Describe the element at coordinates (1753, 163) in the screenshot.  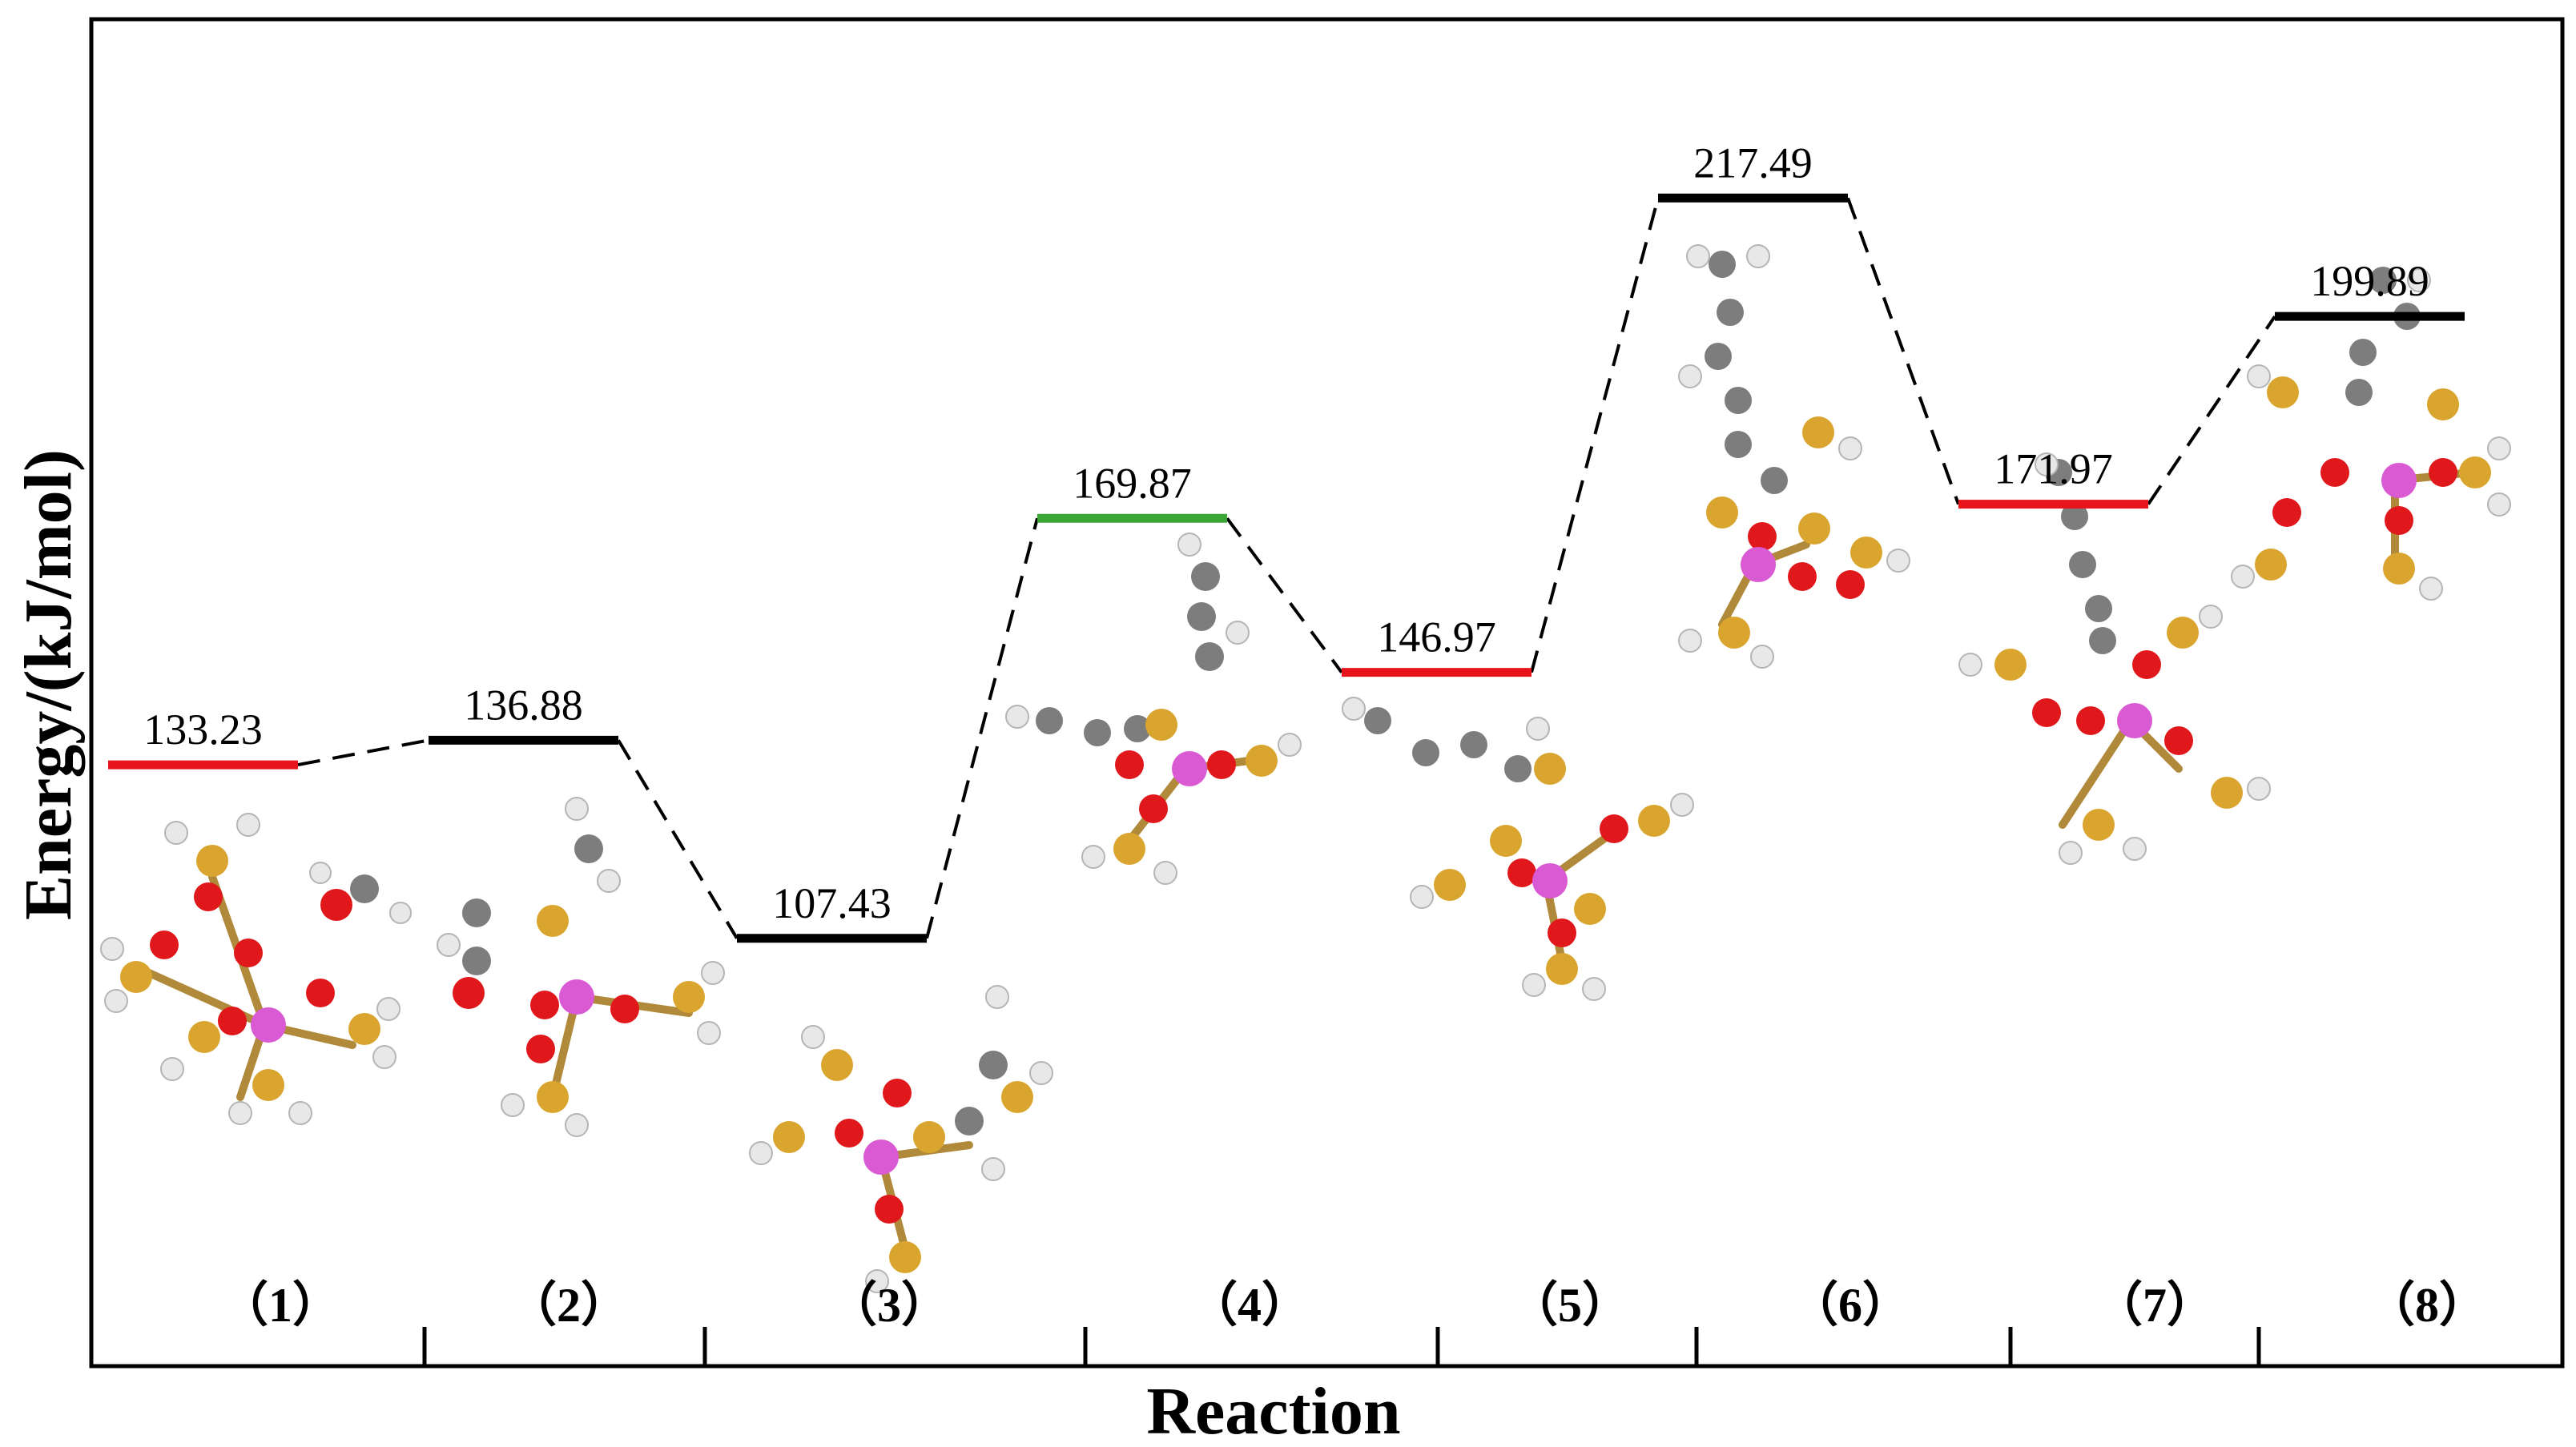
I see `energy-value-label-6: 217.49` at that location.